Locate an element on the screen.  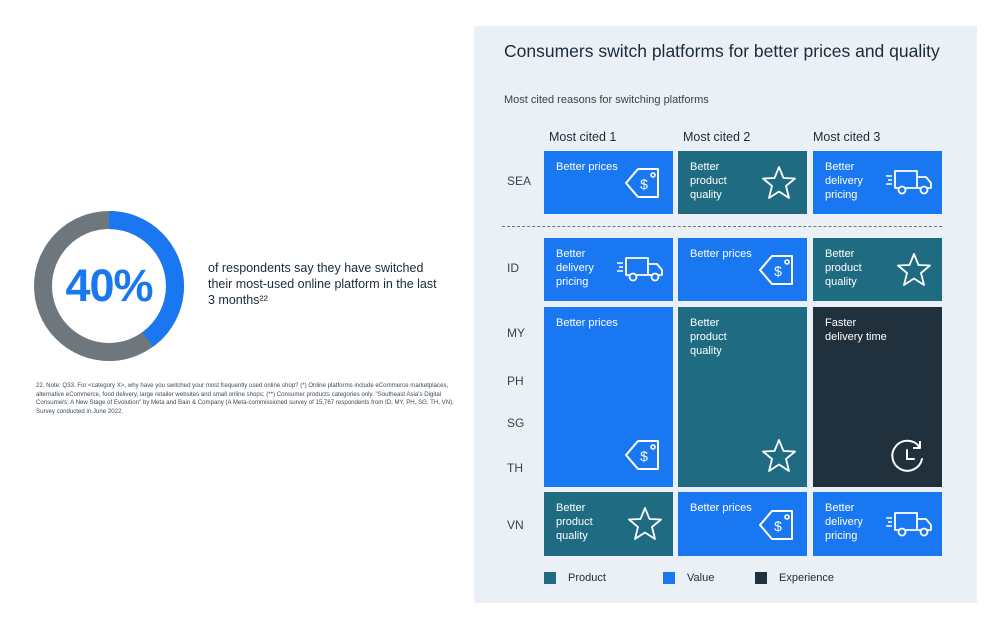
column-header-2: Most cited 2 is located at coordinates (717, 137).